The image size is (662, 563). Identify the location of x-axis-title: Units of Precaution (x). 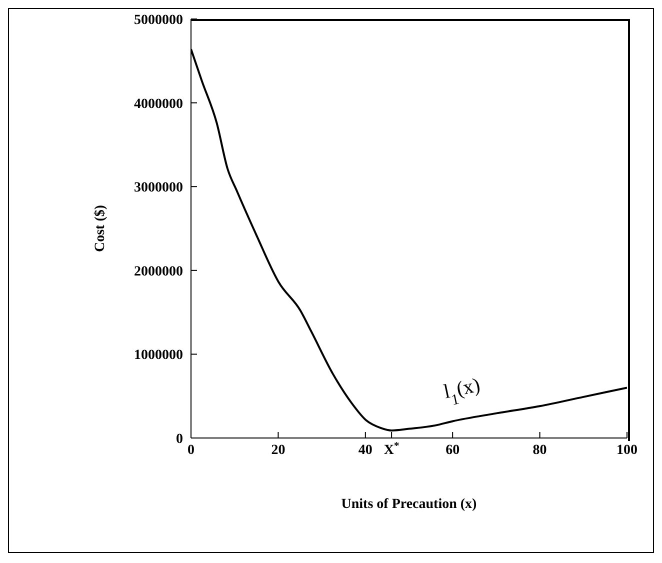
(409, 504).